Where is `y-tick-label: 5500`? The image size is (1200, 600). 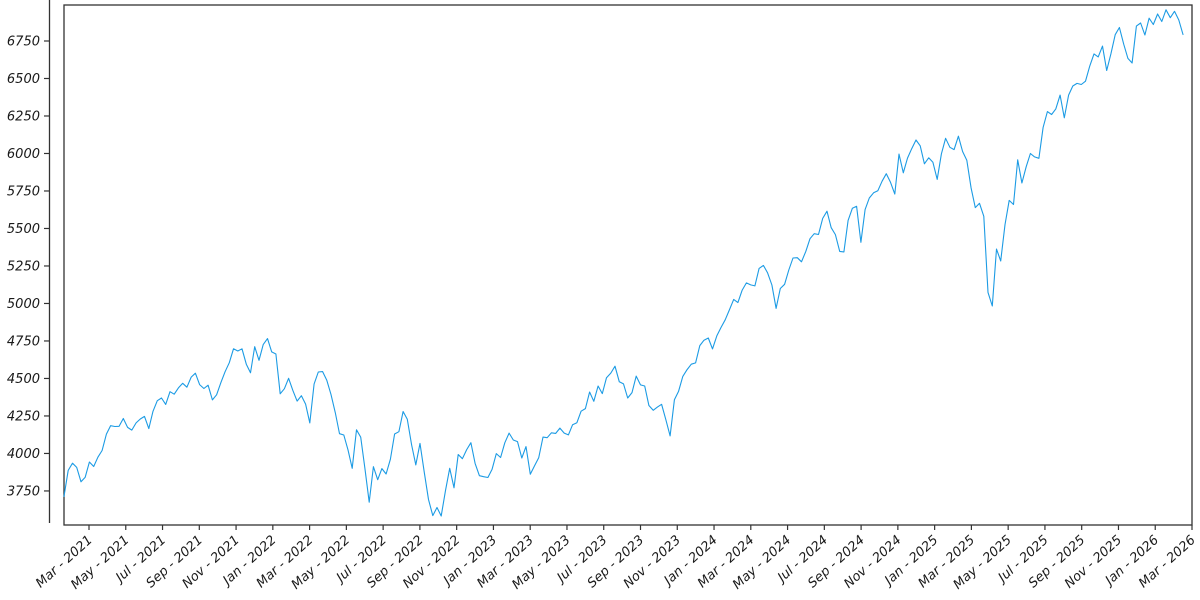
y-tick-label: 5500 is located at coordinates (23, 229).